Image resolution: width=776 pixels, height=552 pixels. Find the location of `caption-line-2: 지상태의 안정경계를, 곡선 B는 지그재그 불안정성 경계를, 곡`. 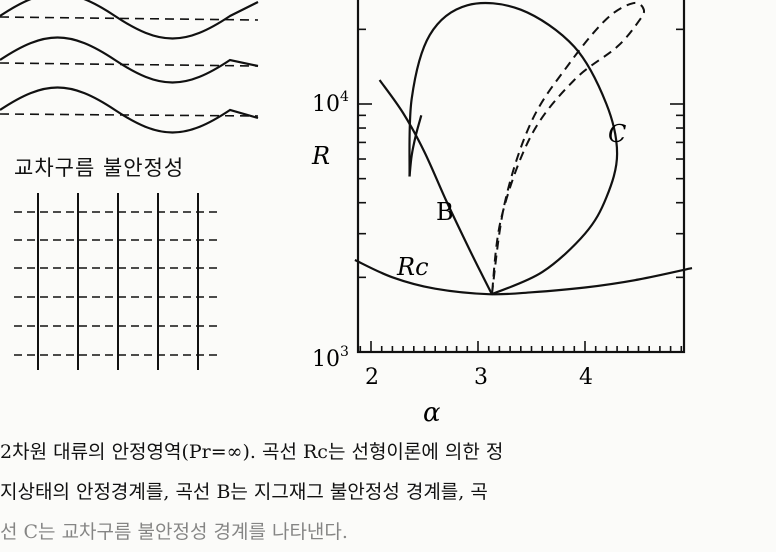

caption-line-2: 지상태의 안정경계를, 곡선 B는 지그재그 불안정성 경계를, 곡 is located at coordinates (244, 492).